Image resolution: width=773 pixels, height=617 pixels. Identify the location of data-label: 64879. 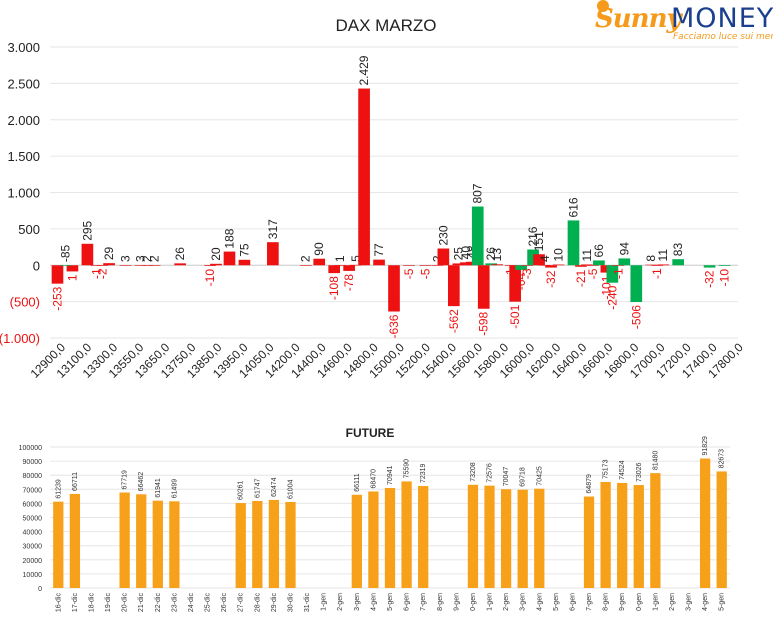
(589, 484).